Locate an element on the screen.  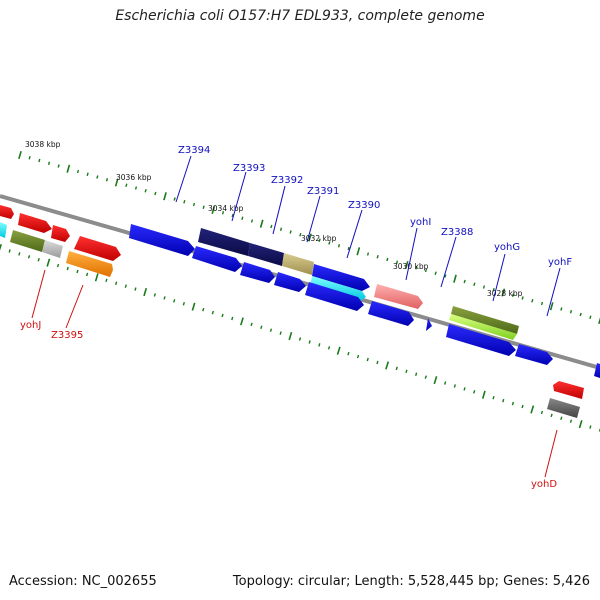
gene-label: Z3391 is located at coordinates (323, 191).